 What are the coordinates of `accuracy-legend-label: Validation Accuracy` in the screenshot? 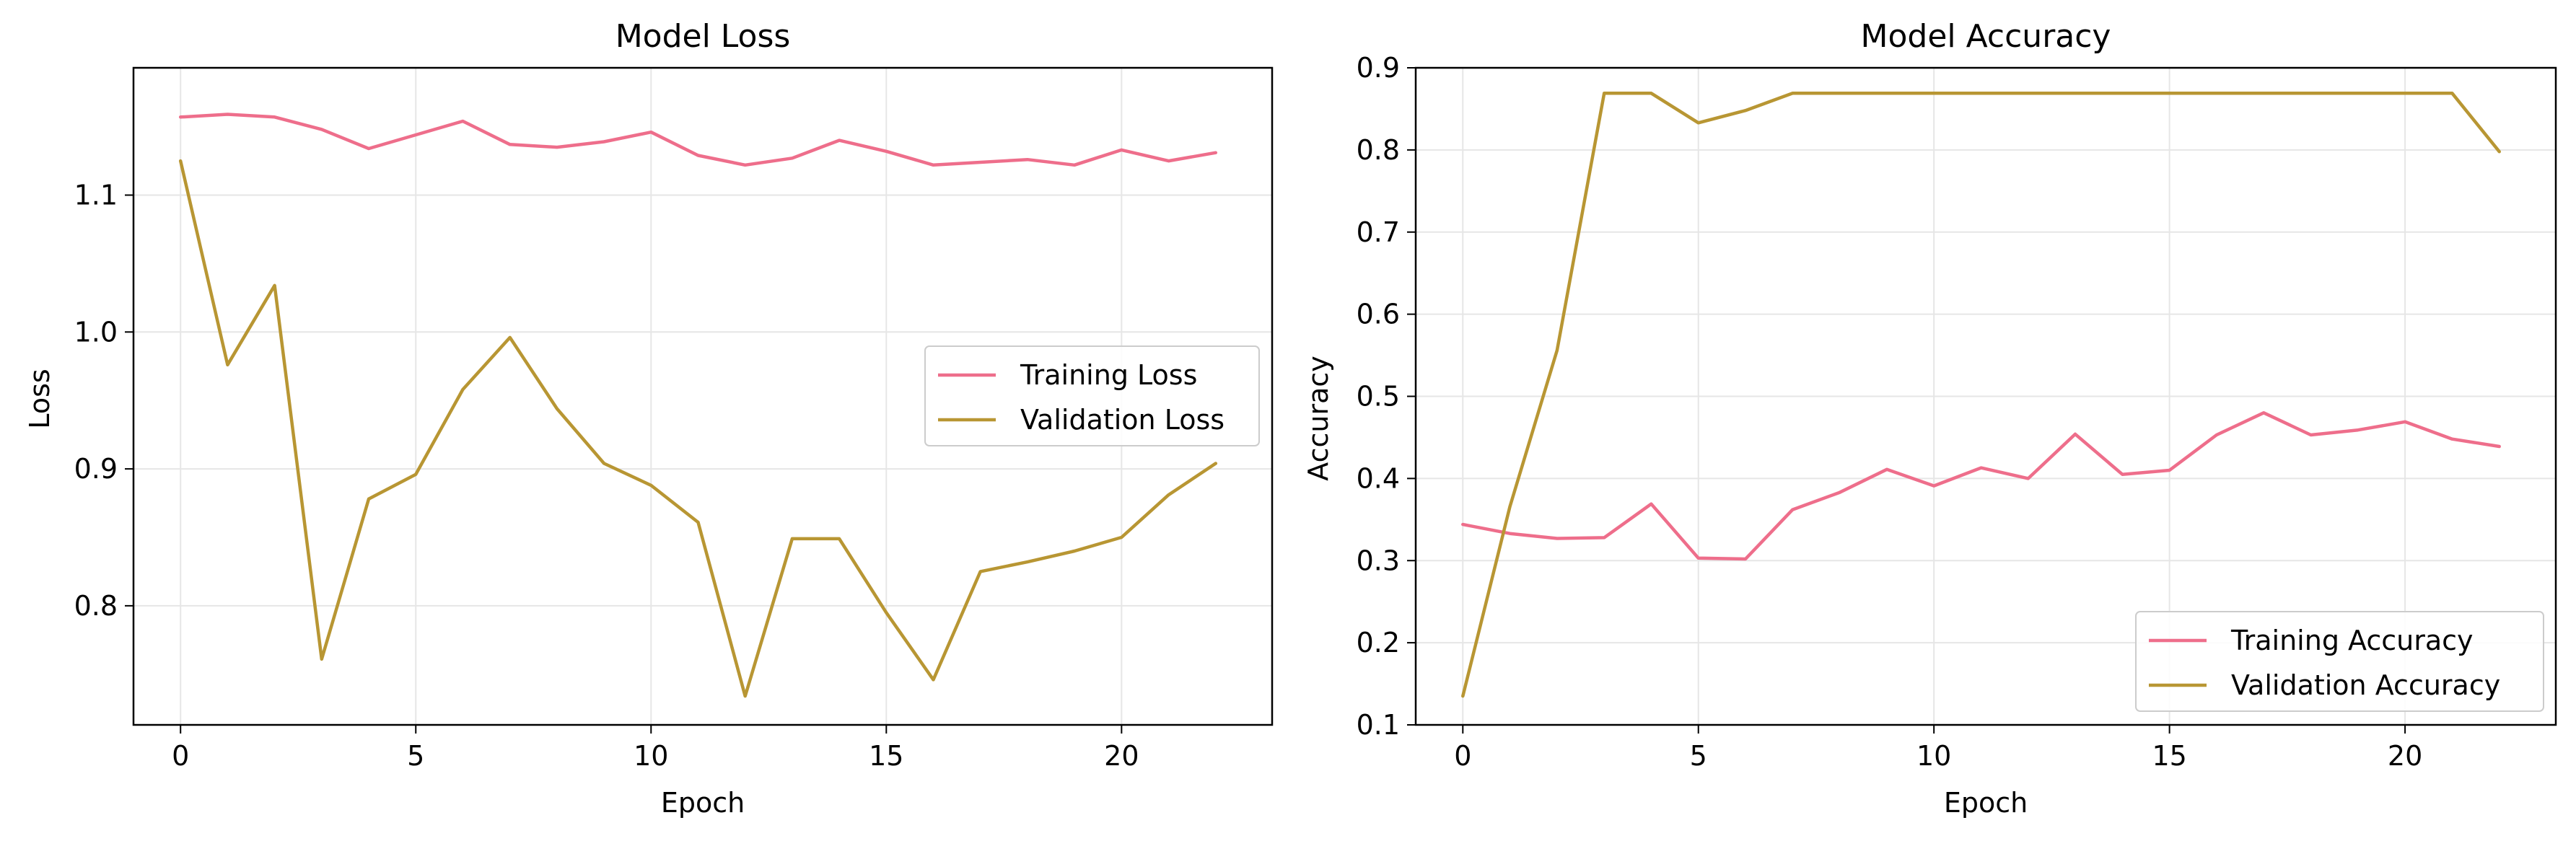 It's located at (2365, 685).